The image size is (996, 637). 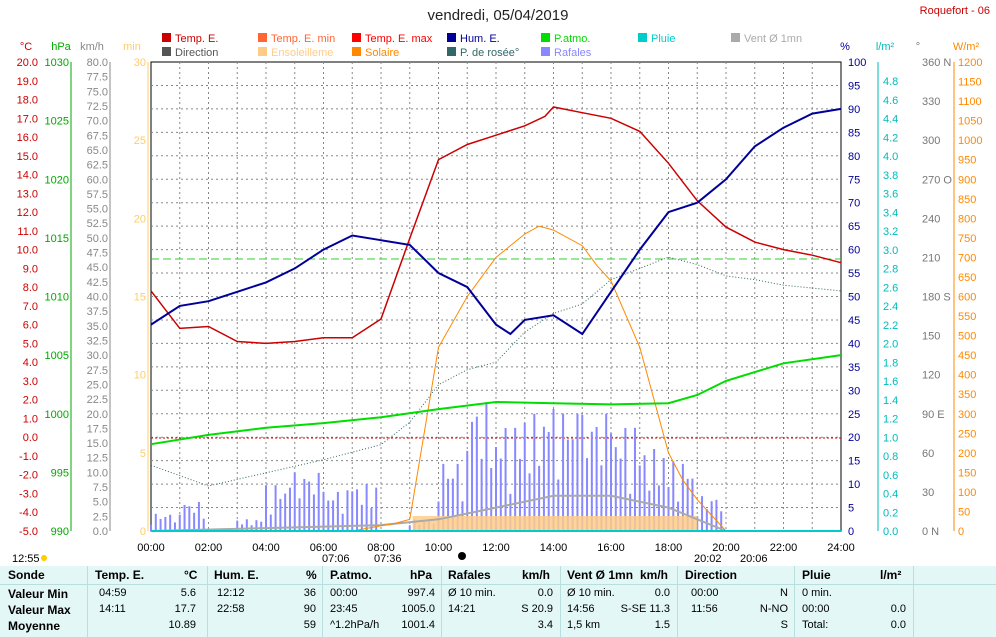 What do you see at coordinates (967, 415) in the screenshot?
I see `axis-tick-solar: 300` at bounding box center [967, 415].